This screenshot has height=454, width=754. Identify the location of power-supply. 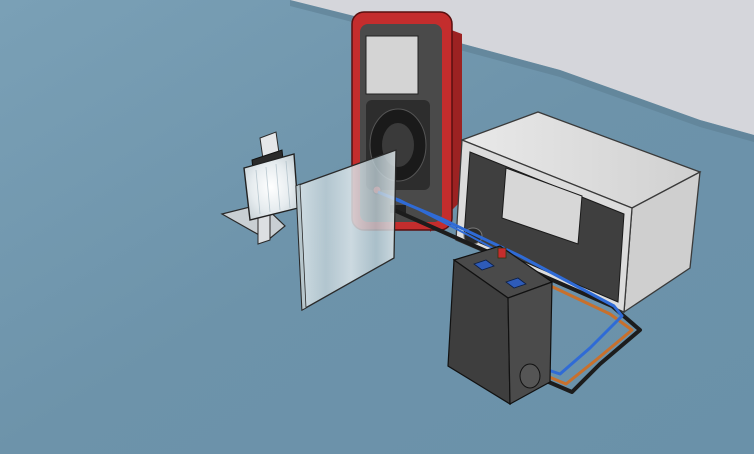
(578, 212).